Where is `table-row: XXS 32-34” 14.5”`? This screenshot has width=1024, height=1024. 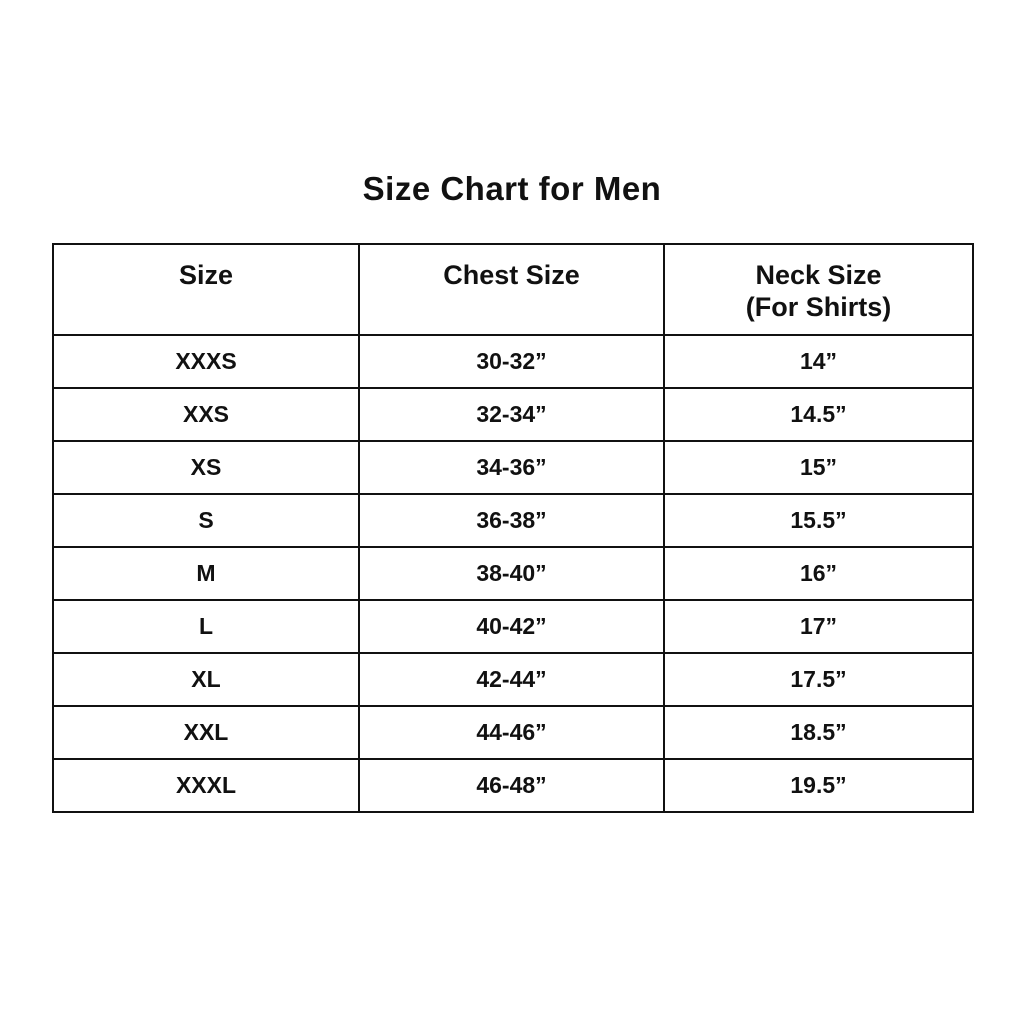
table-row: XXS 32-34” 14.5” is located at coordinates (513, 414).